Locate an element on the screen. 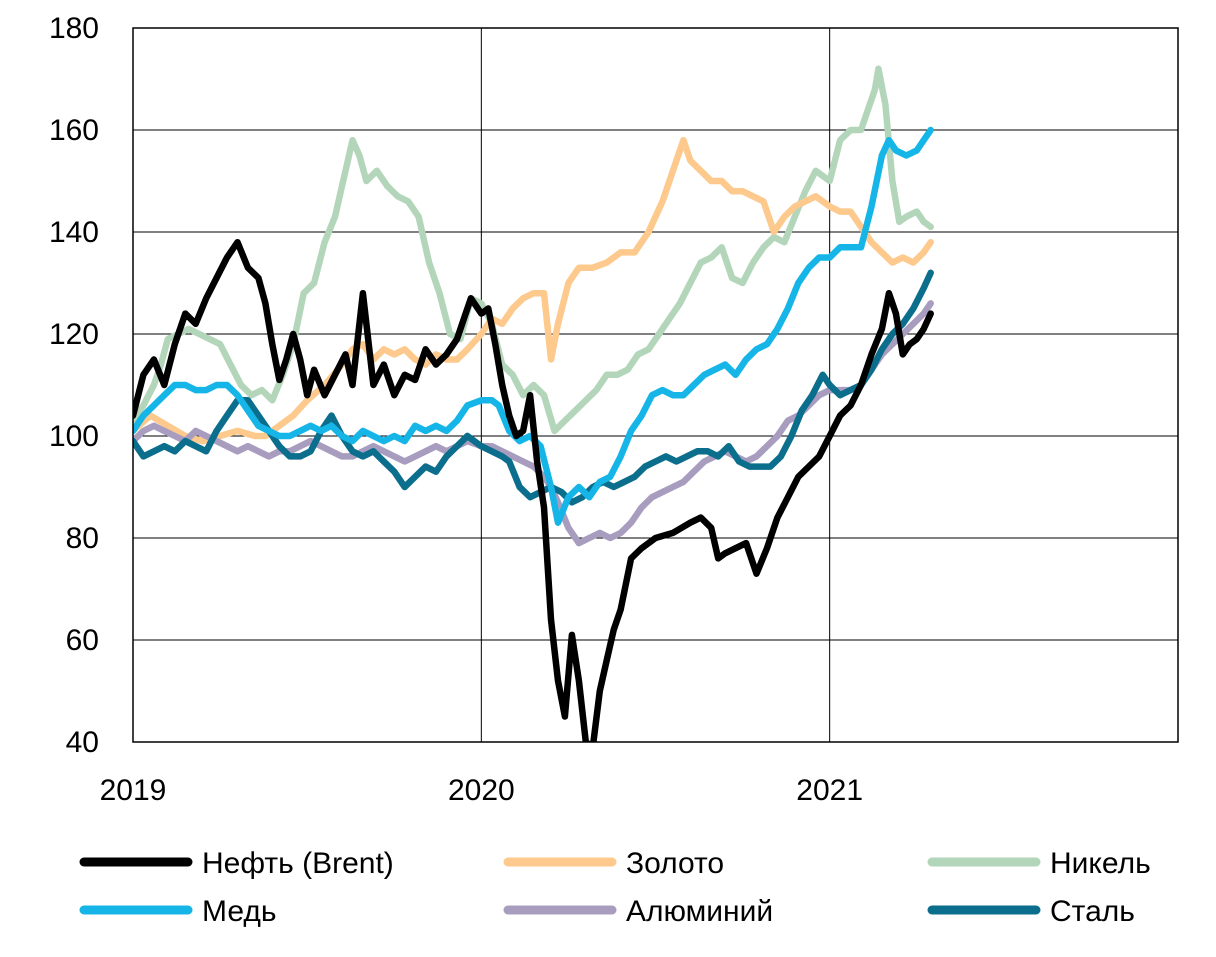  legend-label: Сталь is located at coordinates (1092, 911).